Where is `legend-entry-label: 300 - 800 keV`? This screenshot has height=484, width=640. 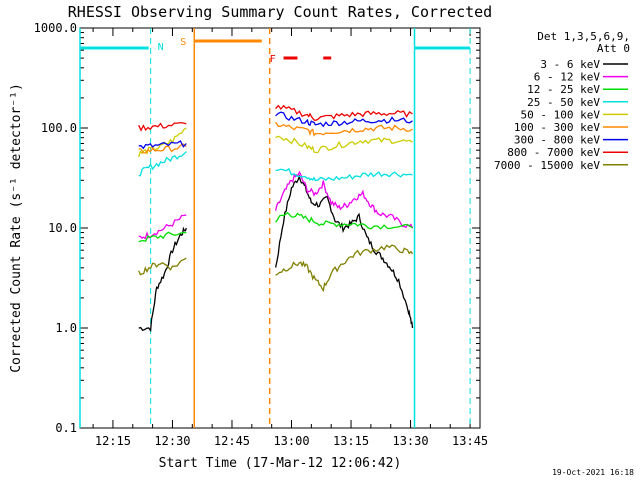 legend-entry-label: 300 - 800 keV is located at coordinates (557, 140).